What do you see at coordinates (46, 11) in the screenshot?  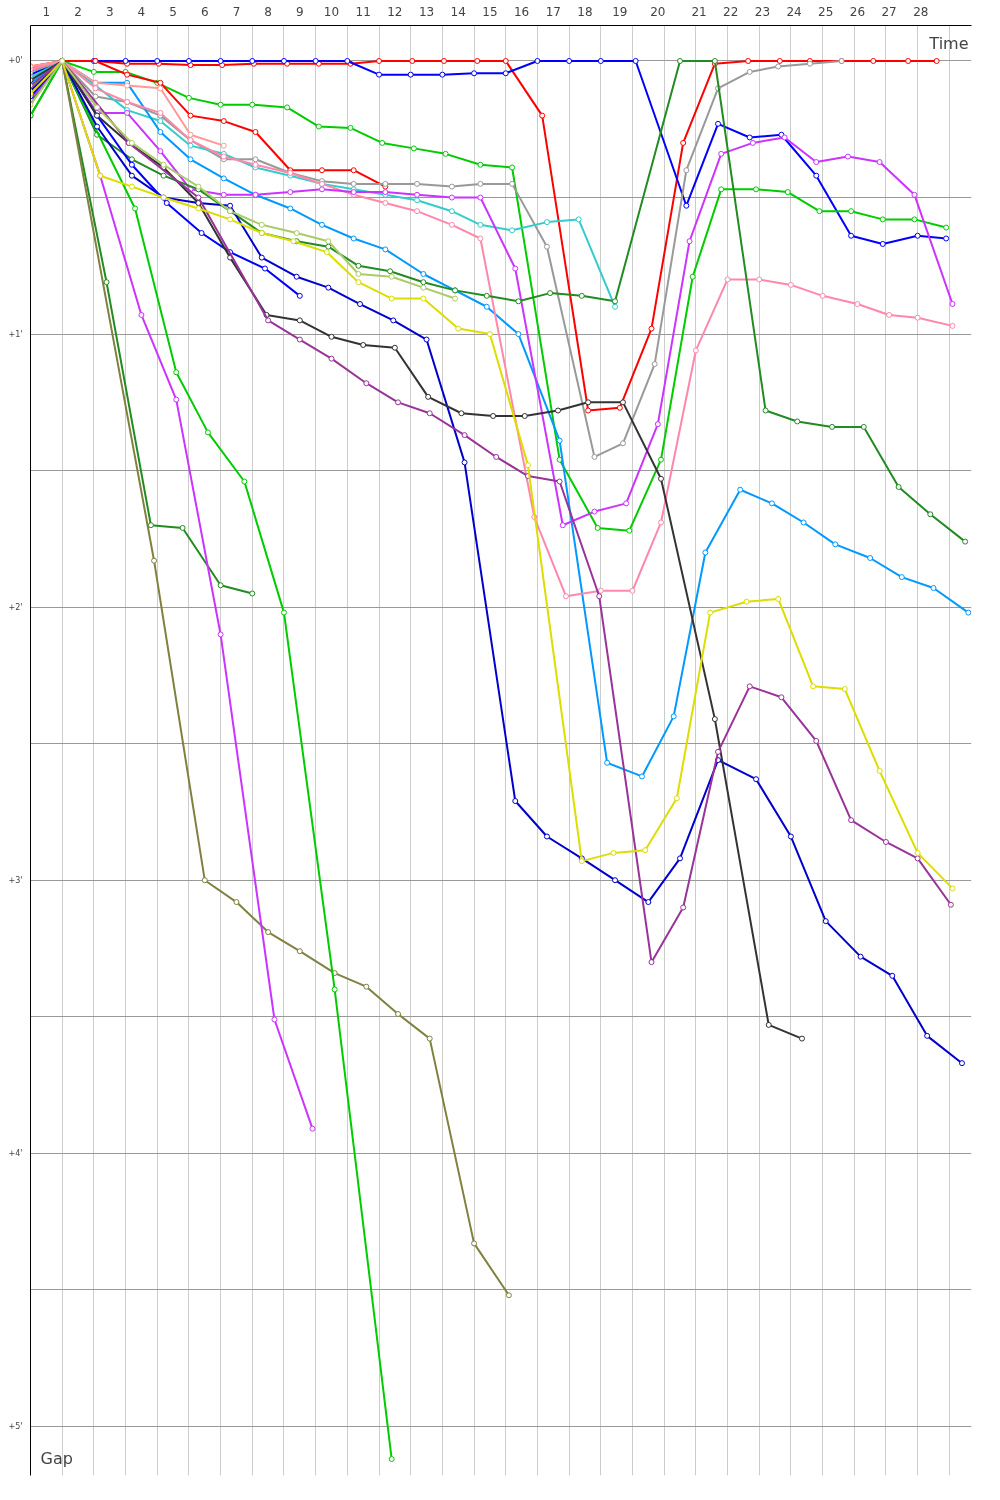 I see `x-tick-label: 1` at bounding box center [46, 11].